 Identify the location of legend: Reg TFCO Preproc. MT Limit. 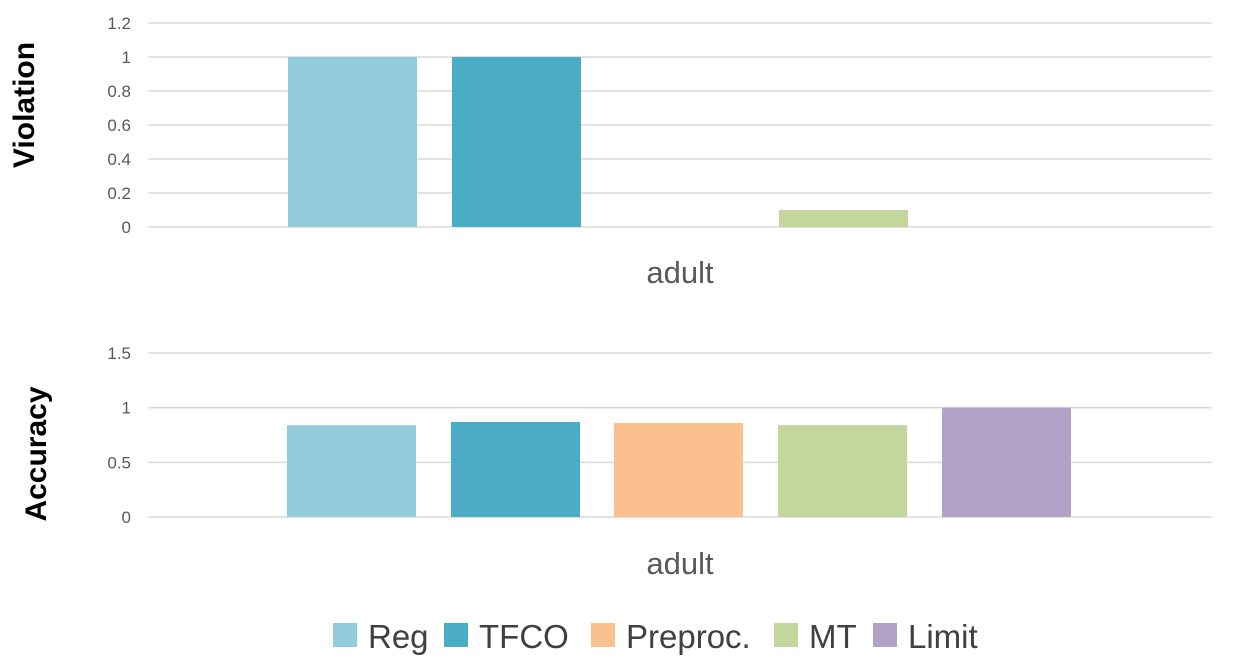
(655, 636).